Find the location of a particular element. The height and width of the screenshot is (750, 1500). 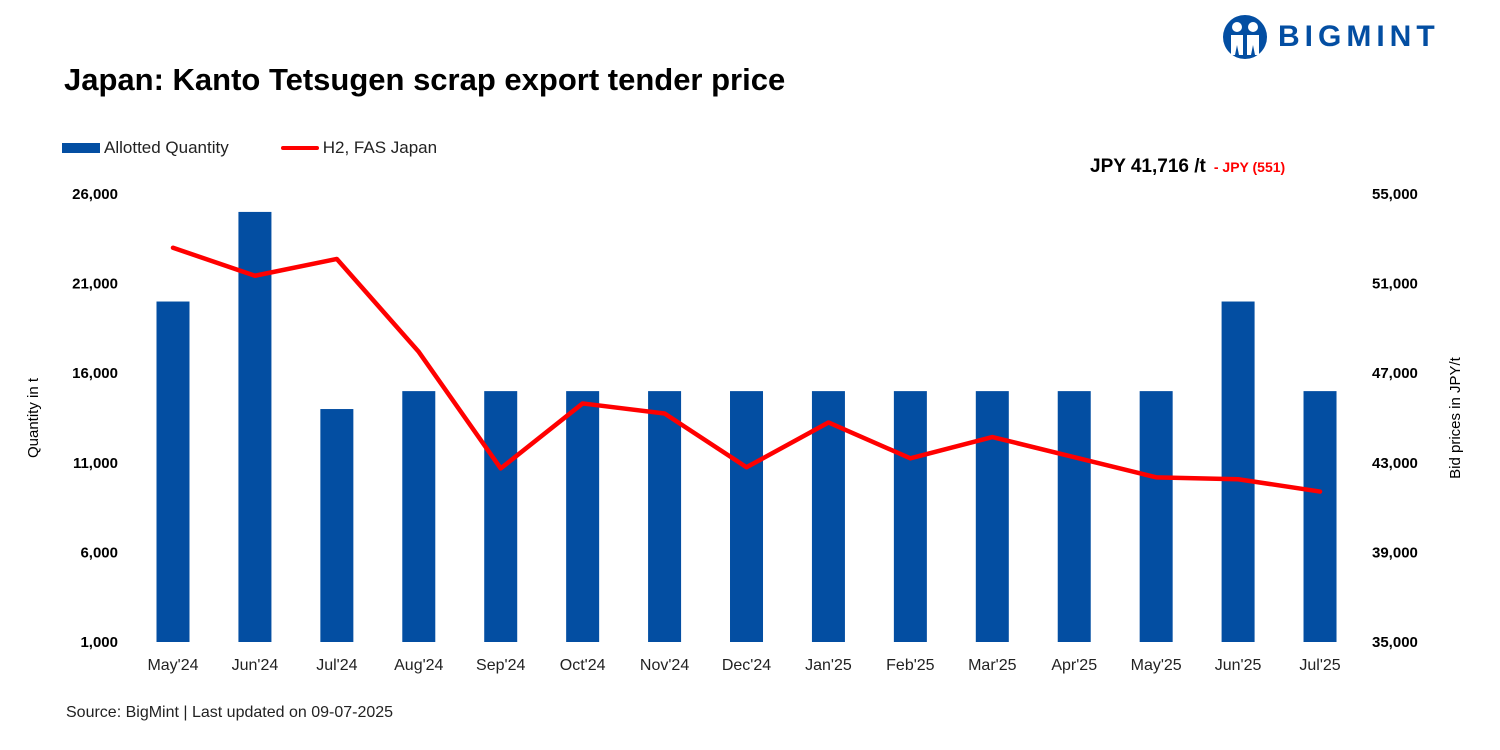

y-left-tick-label: 21,000 is located at coordinates (95, 284).